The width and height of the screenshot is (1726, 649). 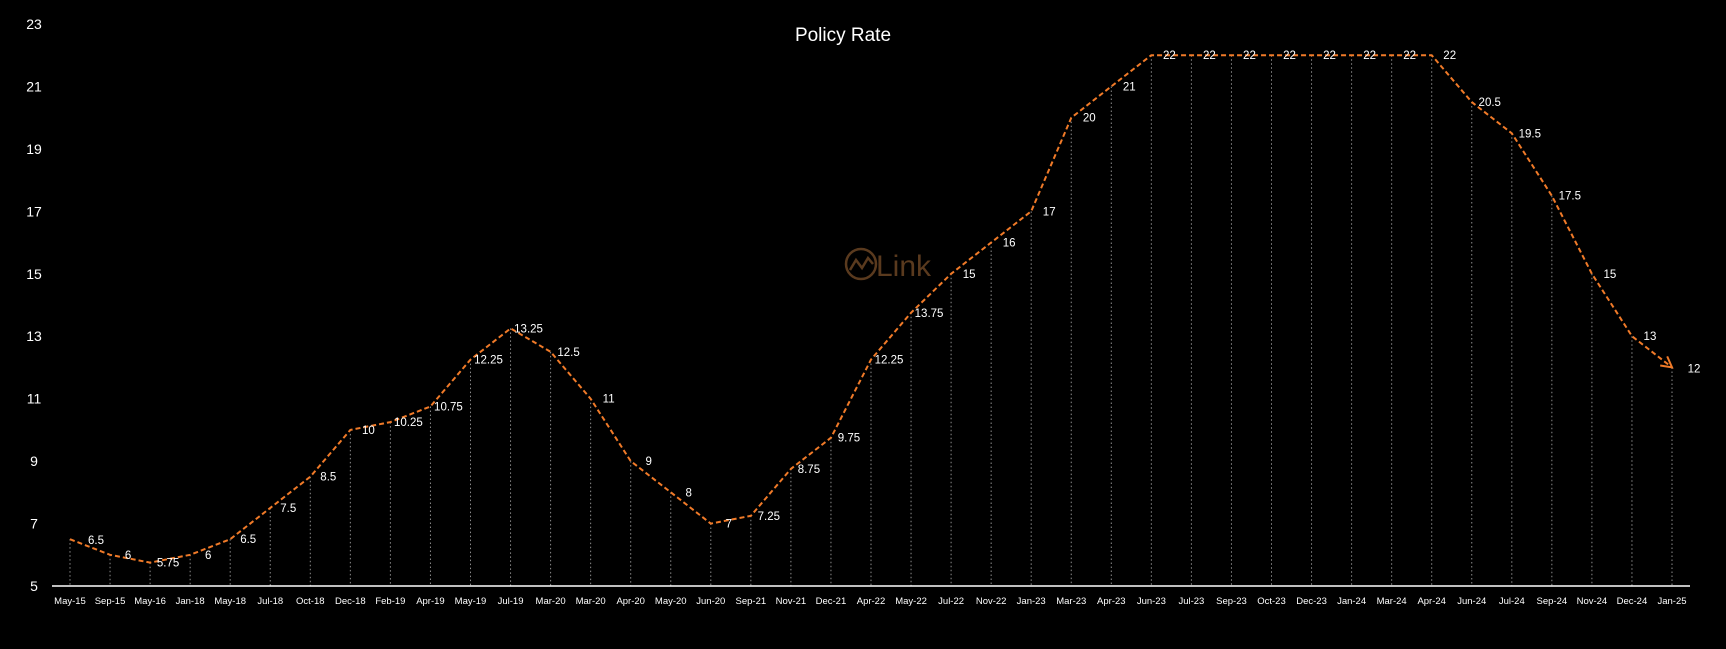 I want to click on chart-logo-icon, so click(x=861, y=264).